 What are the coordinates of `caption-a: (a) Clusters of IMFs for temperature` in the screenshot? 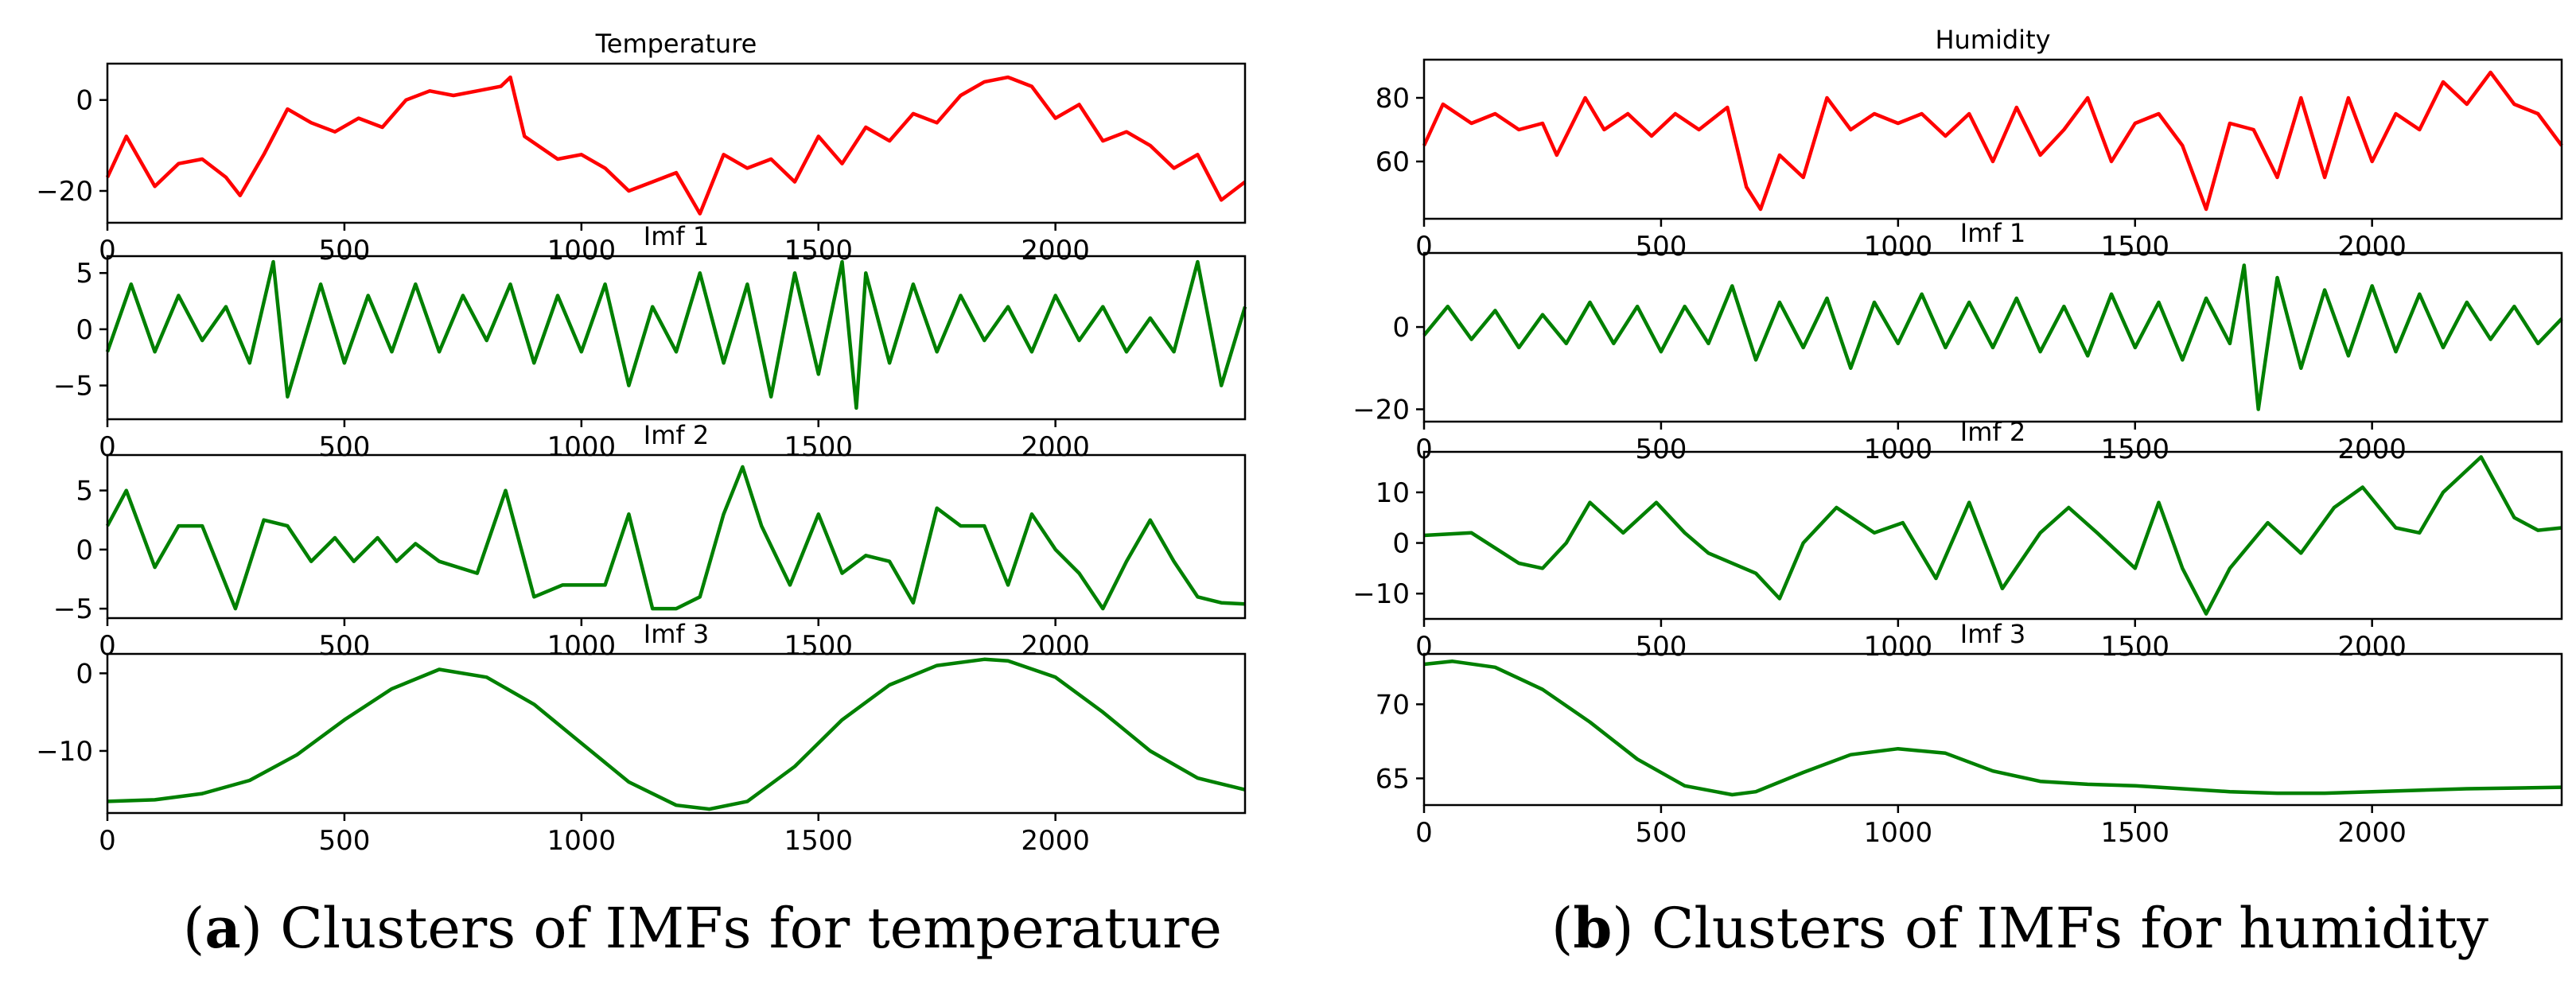 It's located at (703, 928).